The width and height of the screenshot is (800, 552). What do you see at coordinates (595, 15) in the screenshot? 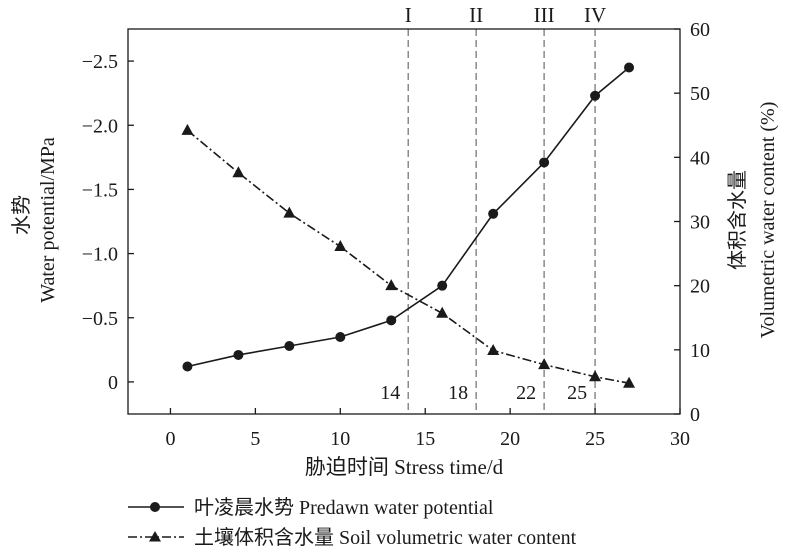
I see `stage-roman-25: IV` at bounding box center [595, 15].